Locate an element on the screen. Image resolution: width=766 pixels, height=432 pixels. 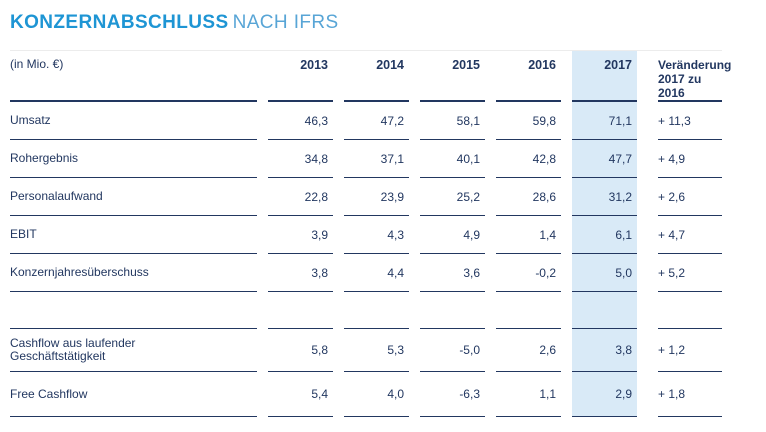
value-change: + 4,9 is located at coordinates (690, 159).